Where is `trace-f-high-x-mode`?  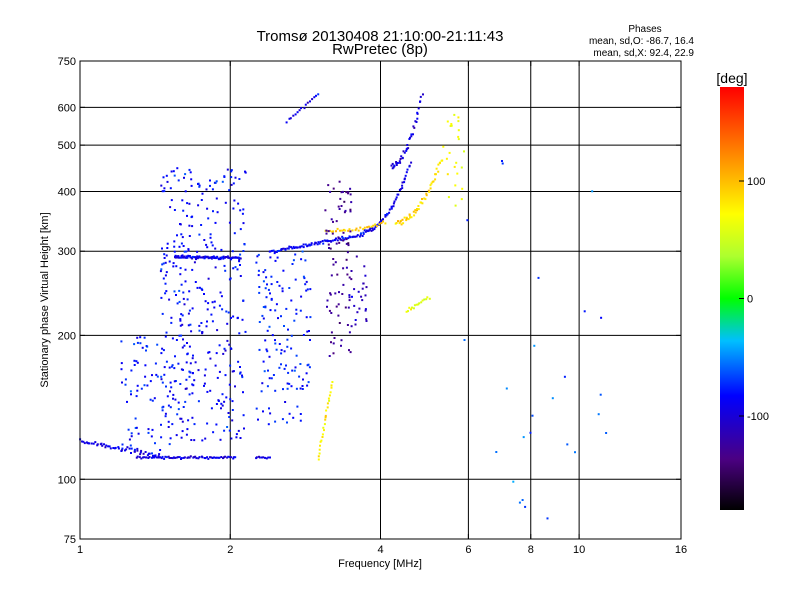 trace-f-high-x-mode is located at coordinates (452, 160).